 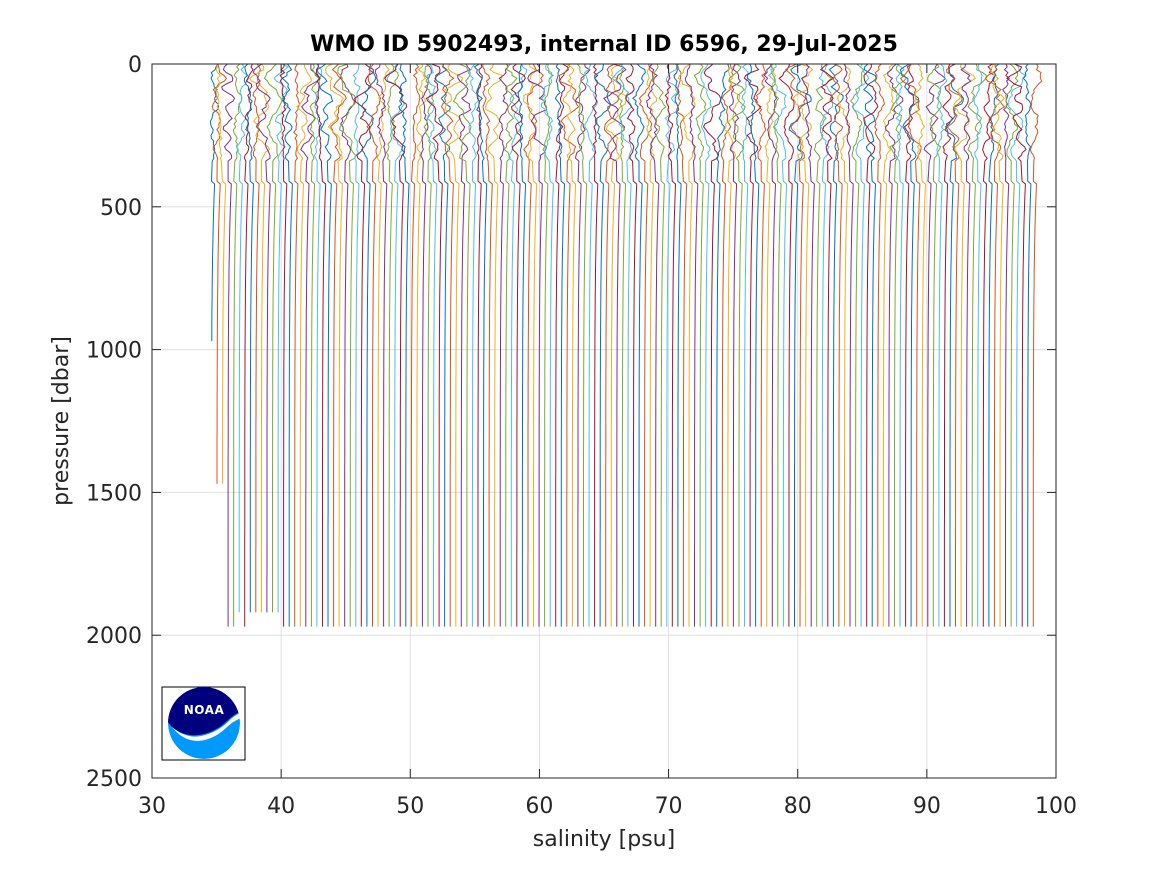 I want to click on y-tick-label: 2000, so click(x=114, y=636).